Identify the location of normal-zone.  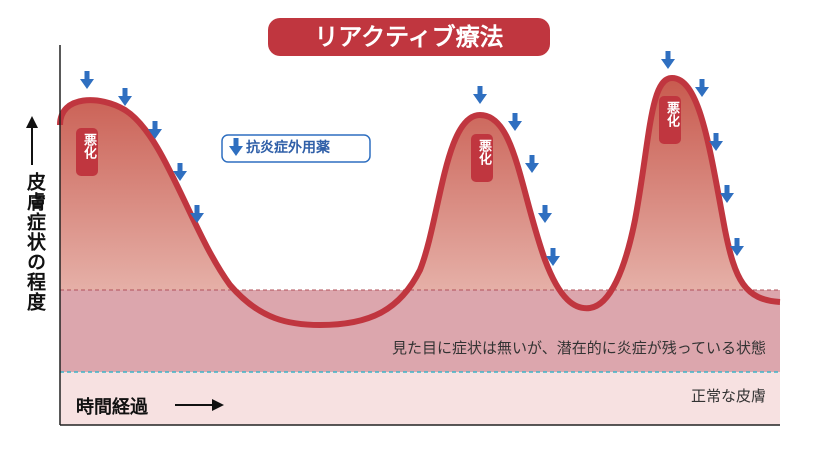
(420, 398).